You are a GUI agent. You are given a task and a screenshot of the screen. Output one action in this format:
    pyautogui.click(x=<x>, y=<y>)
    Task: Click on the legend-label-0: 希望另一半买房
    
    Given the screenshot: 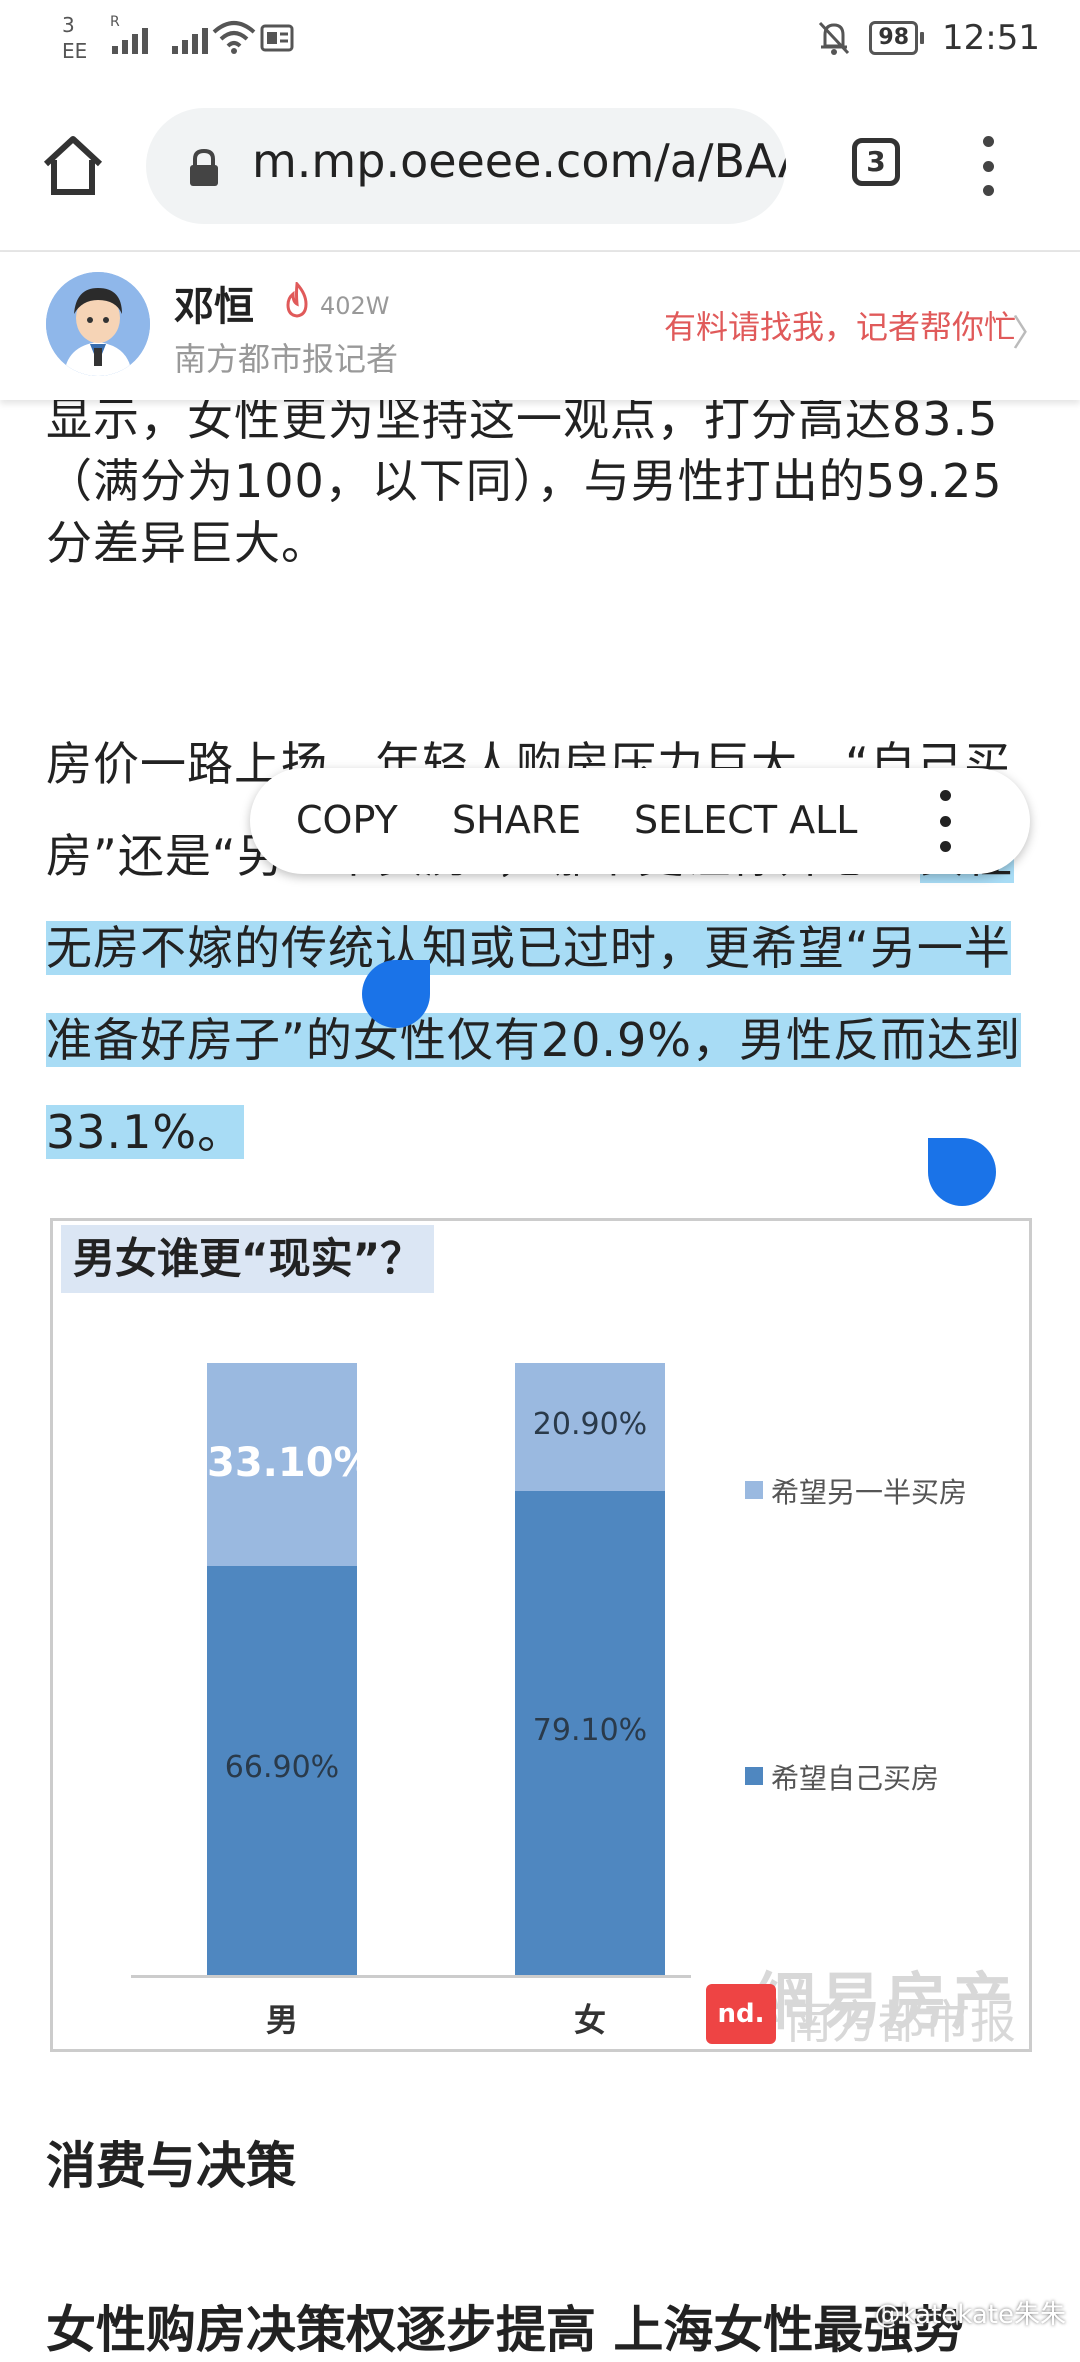 What is the action you would take?
    pyautogui.click(x=869, y=1492)
    